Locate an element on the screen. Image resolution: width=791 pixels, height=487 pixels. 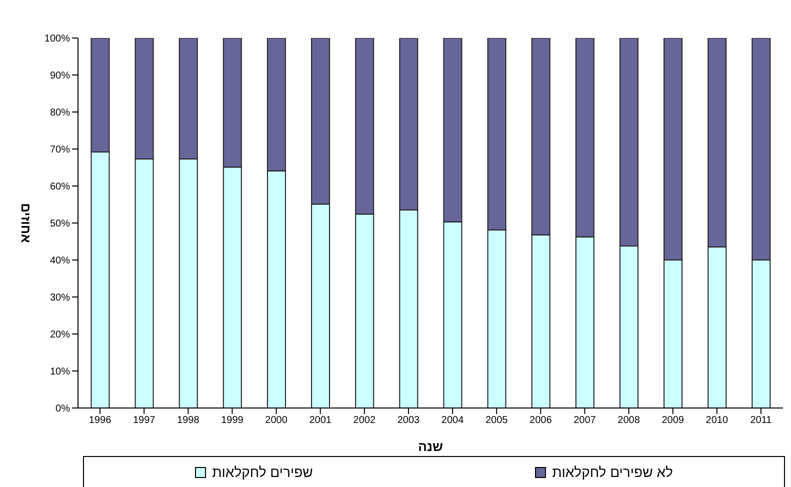
y-tick-label: 80% is located at coordinates (60, 113).